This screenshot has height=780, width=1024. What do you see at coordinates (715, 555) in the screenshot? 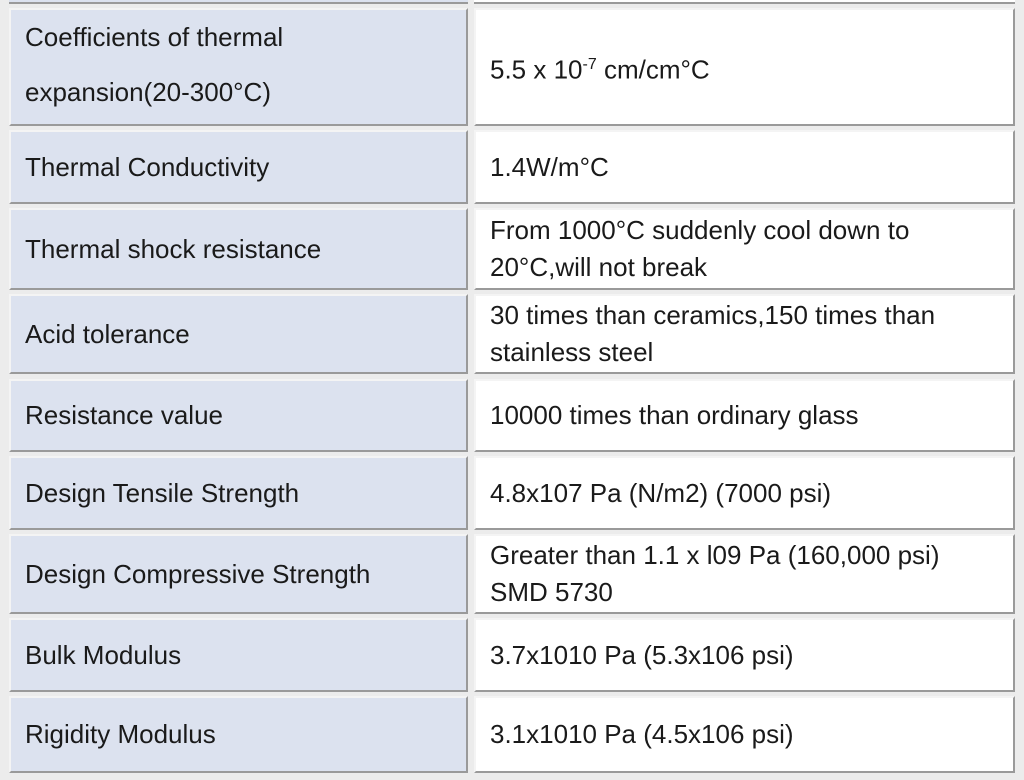
I see `cell-line: Greater than 1.1 x l09 Pa (160,000 psi)` at bounding box center [715, 555].